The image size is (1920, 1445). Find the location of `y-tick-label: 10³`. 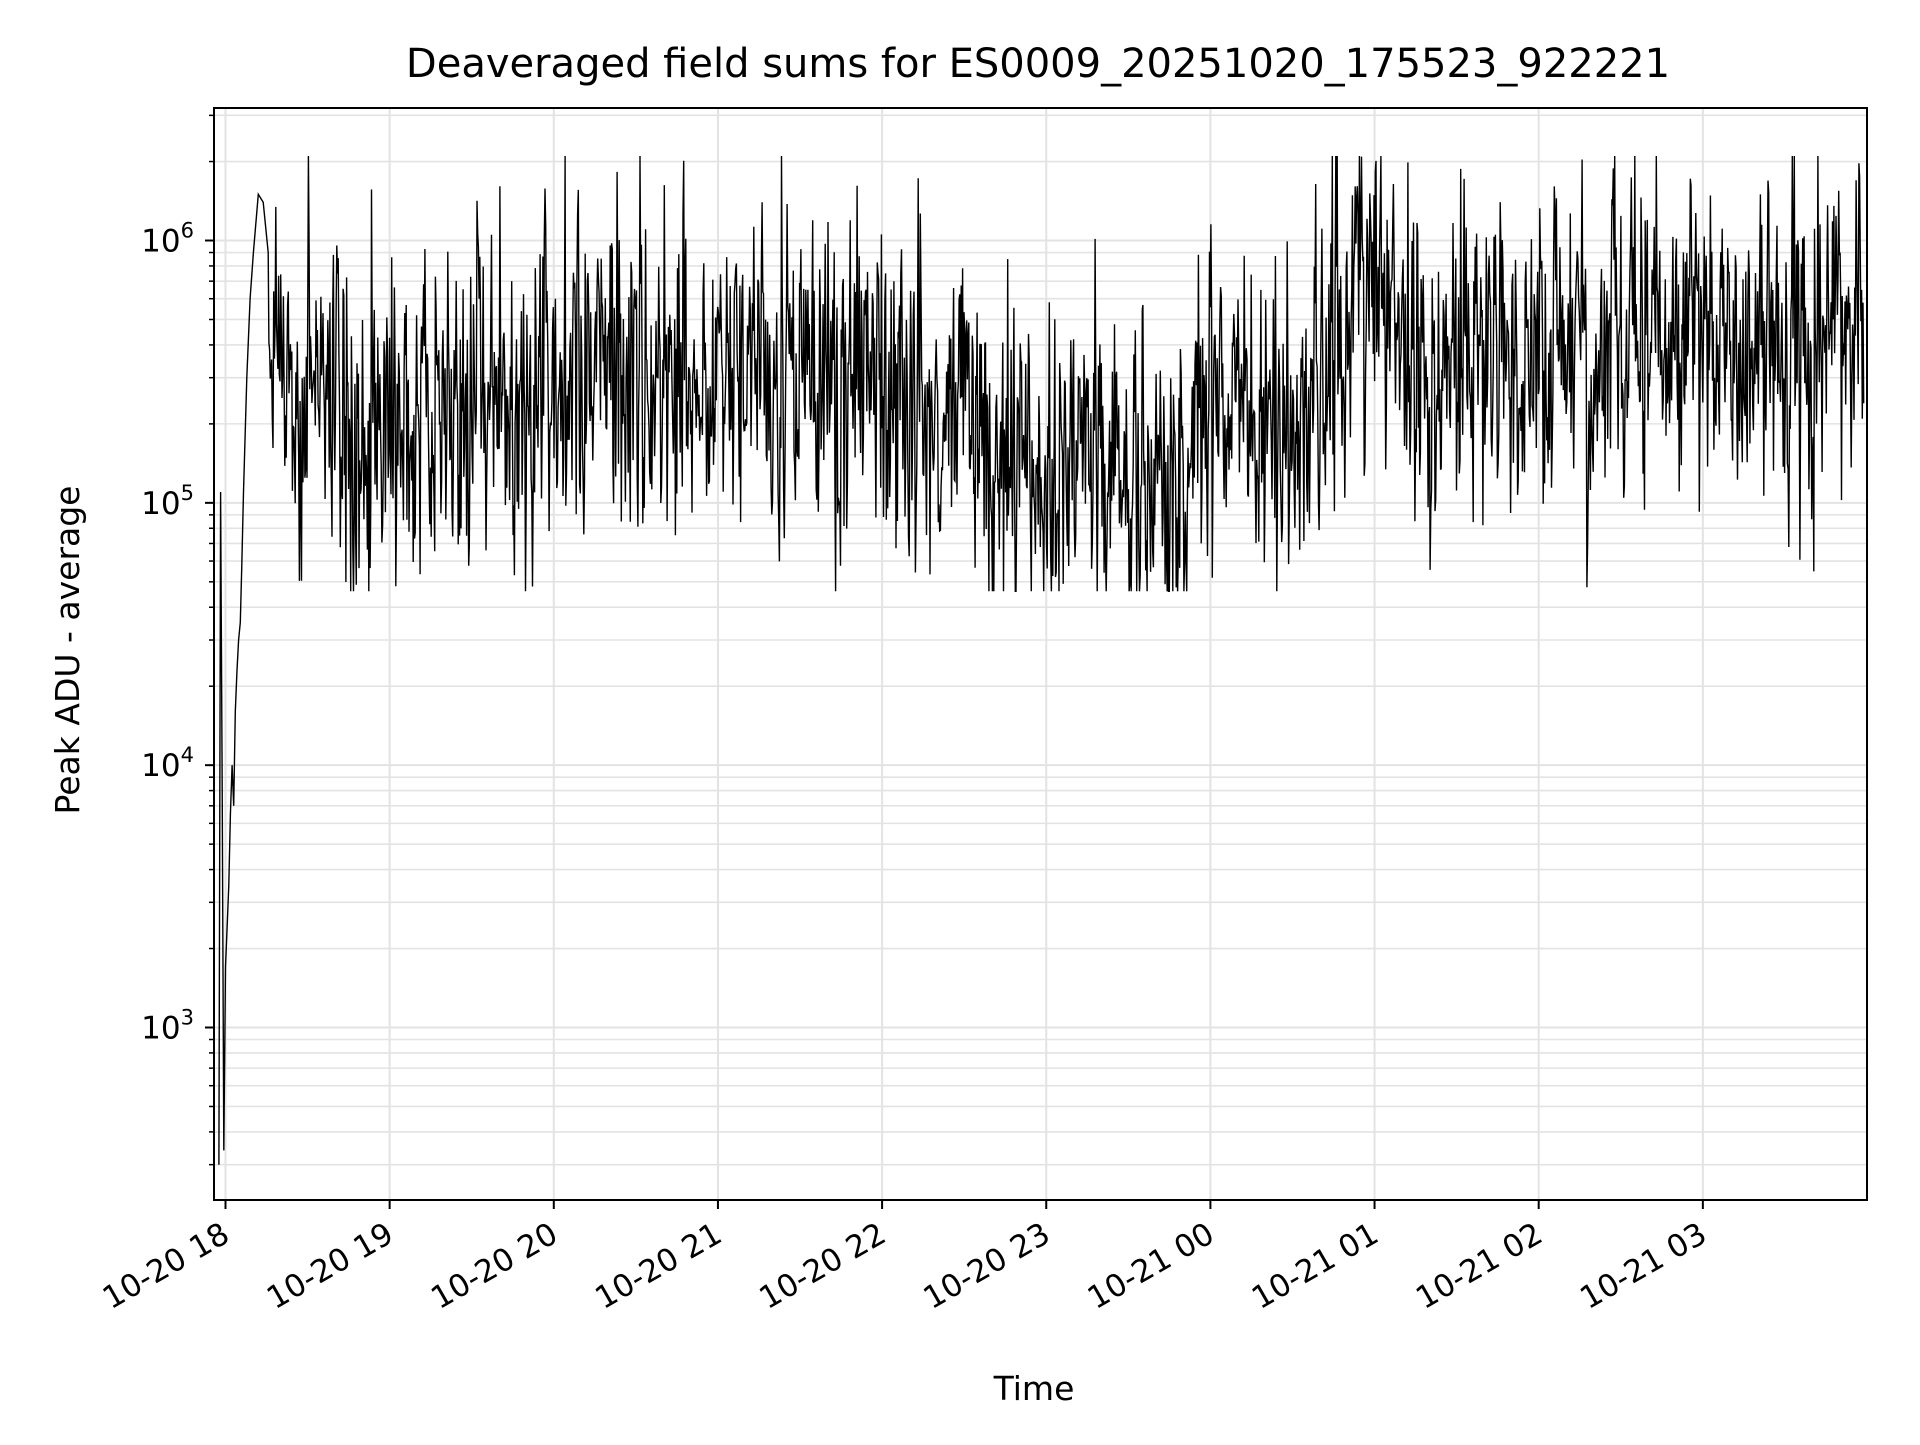

y-tick-label: 10³ is located at coordinates (167, 1025).